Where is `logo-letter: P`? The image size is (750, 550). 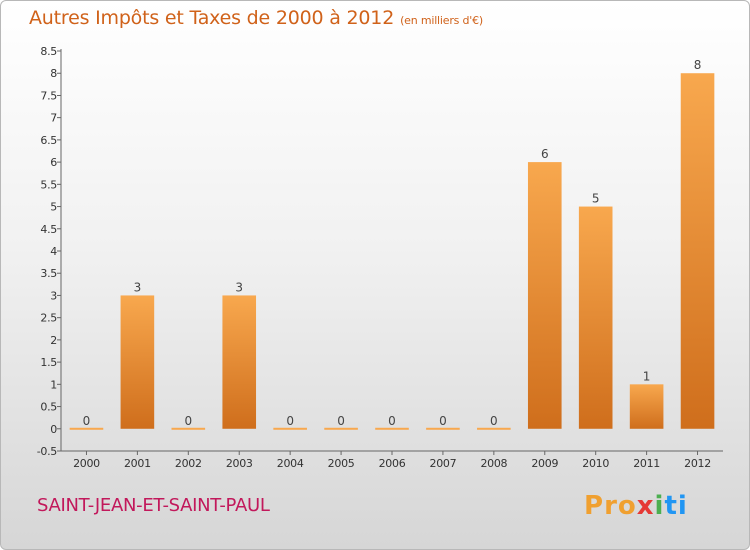 logo-letter: P is located at coordinates (594, 506).